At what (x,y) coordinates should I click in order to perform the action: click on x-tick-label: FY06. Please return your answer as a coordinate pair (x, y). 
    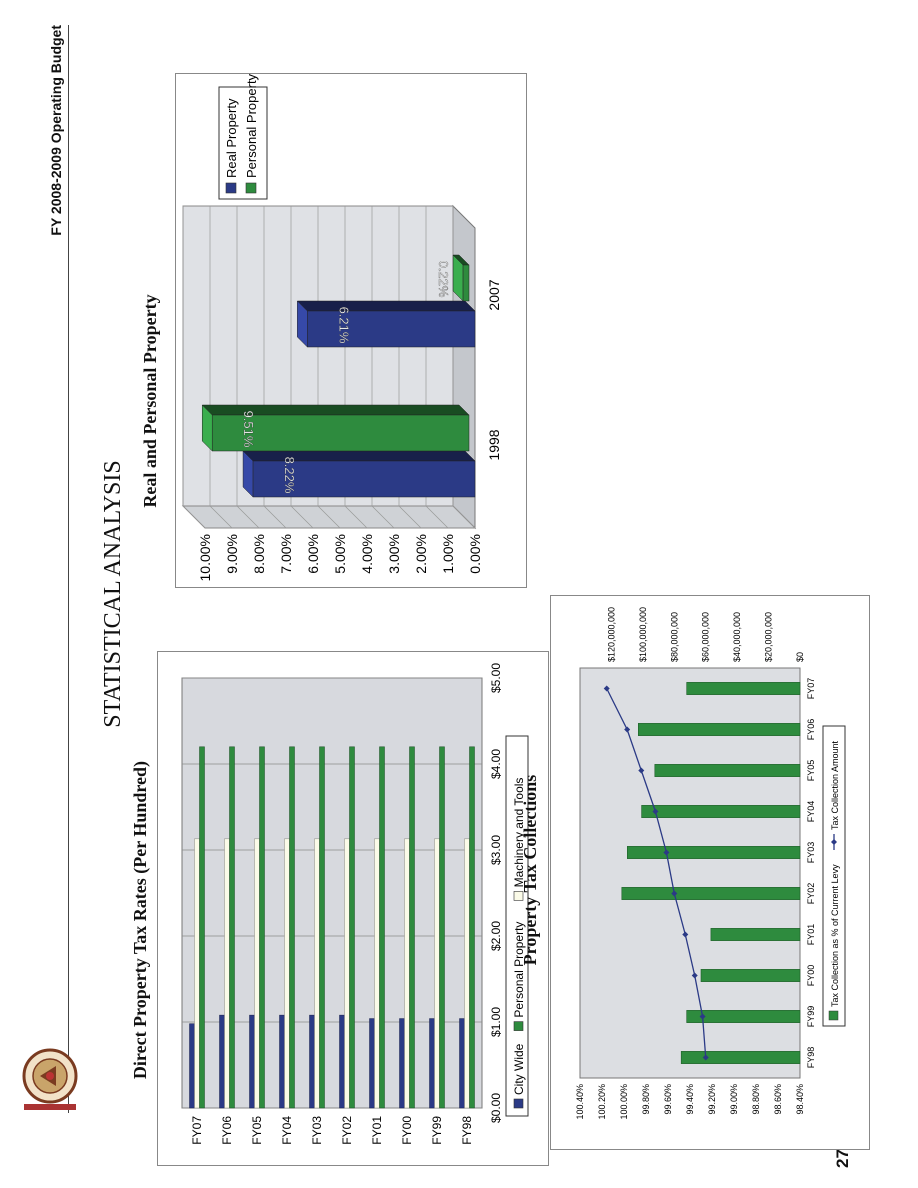
    Looking at the image, I should click on (811, 730).